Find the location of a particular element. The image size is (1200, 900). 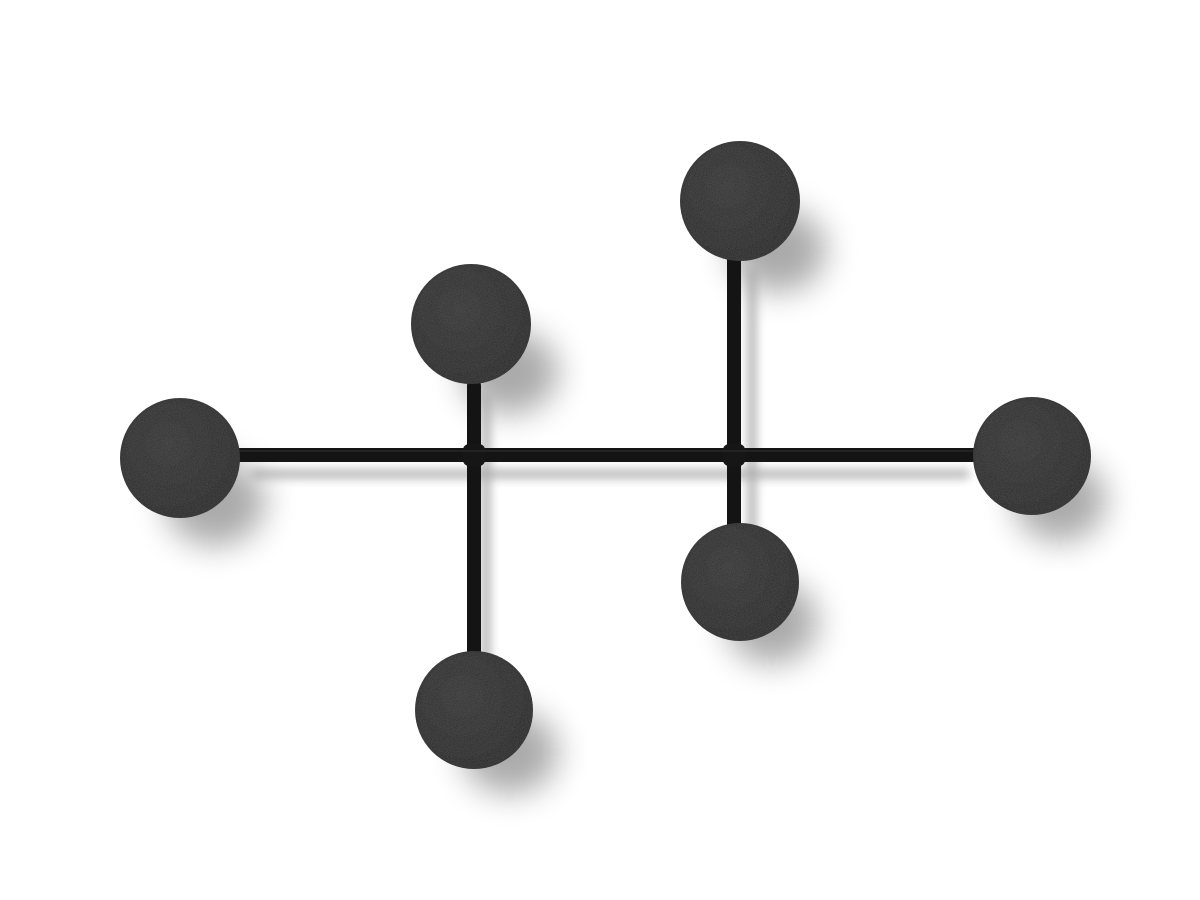

knob-right is located at coordinates (1032, 456).